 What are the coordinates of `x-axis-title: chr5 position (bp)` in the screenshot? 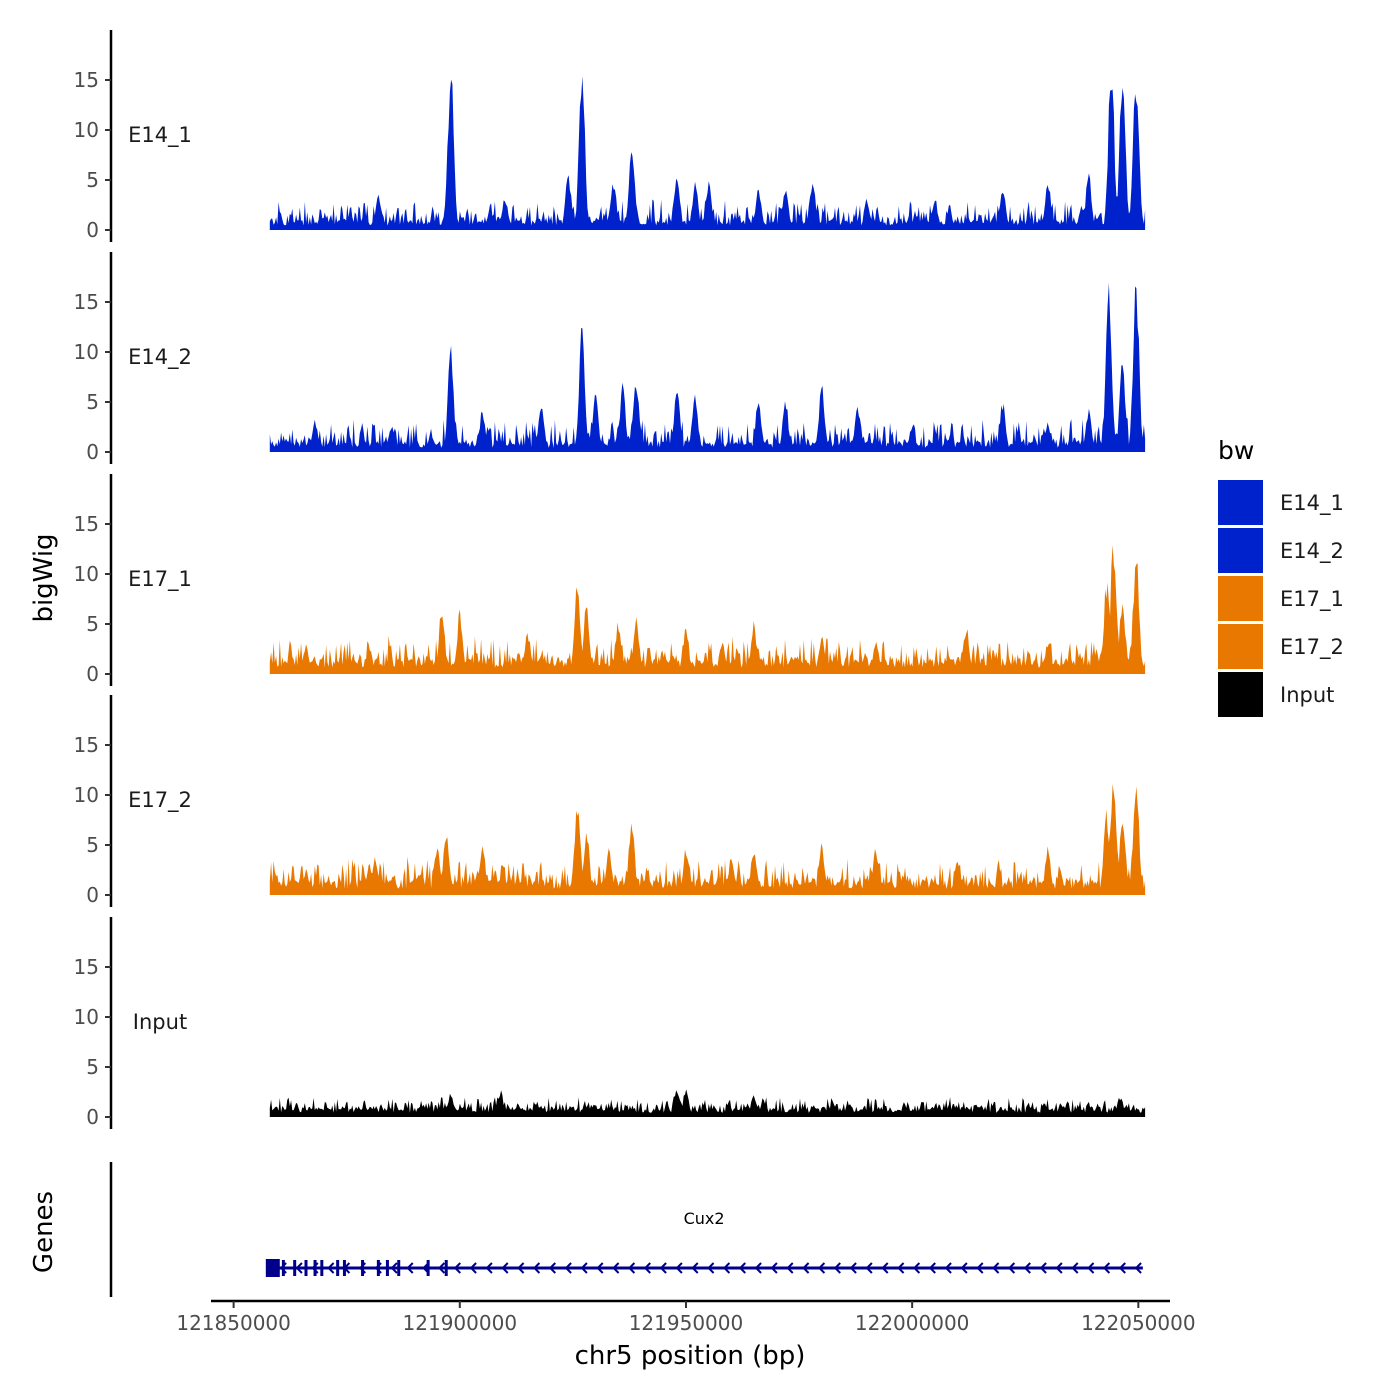 It's located at (690, 1356).